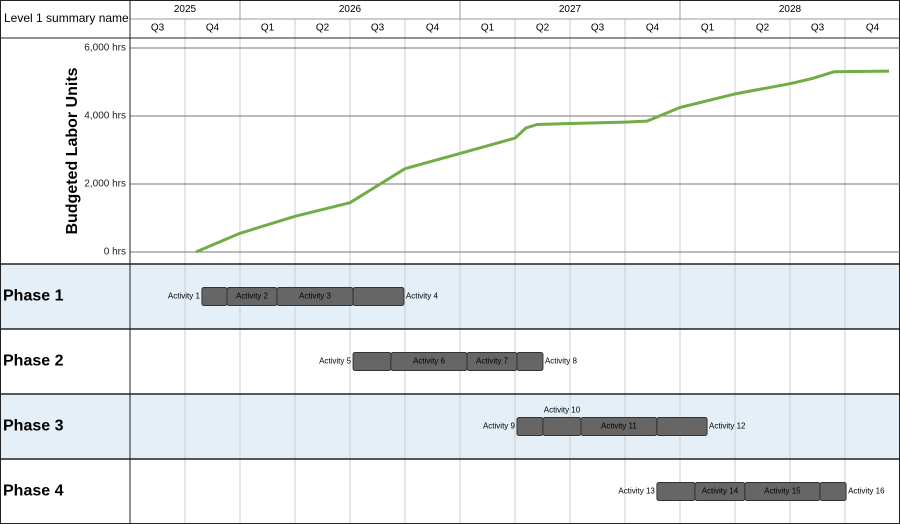 The width and height of the screenshot is (900, 524). Describe the element at coordinates (619, 426) in the screenshot. I see `activity-label: Activity 11` at that location.